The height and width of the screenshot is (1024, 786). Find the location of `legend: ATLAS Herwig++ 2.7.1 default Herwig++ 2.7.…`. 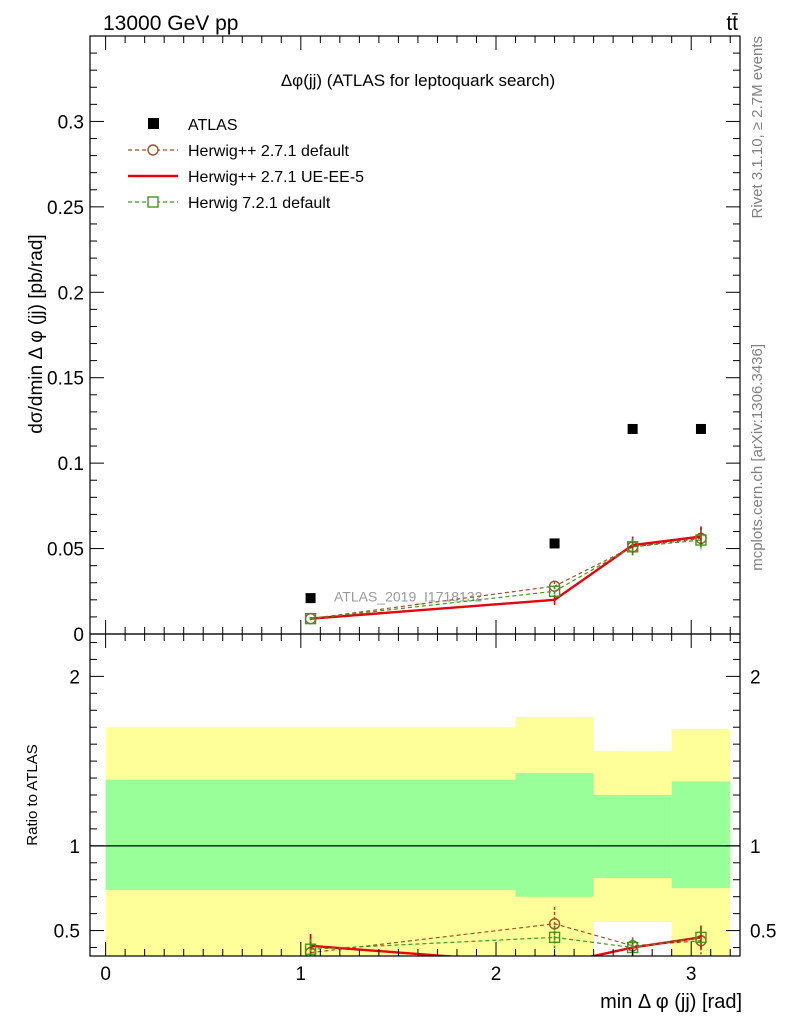

legend: ATLAS Herwig++ 2.7.1 default Herwig++ 2.7.… is located at coordinates (246, 164).